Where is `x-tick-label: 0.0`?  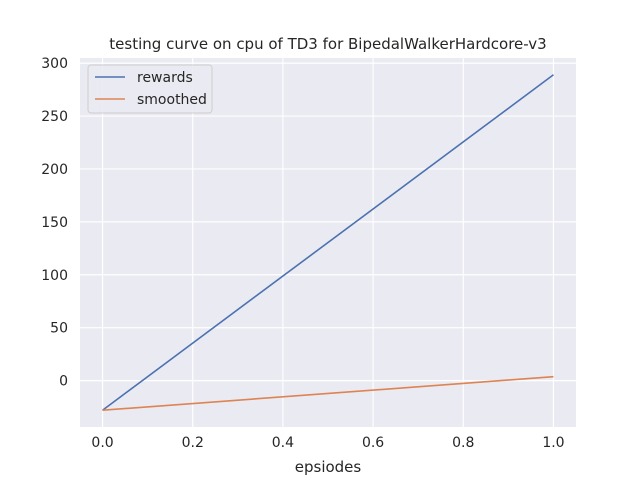
x-tick-label: 0.0 is located at coordinates (102, 443).